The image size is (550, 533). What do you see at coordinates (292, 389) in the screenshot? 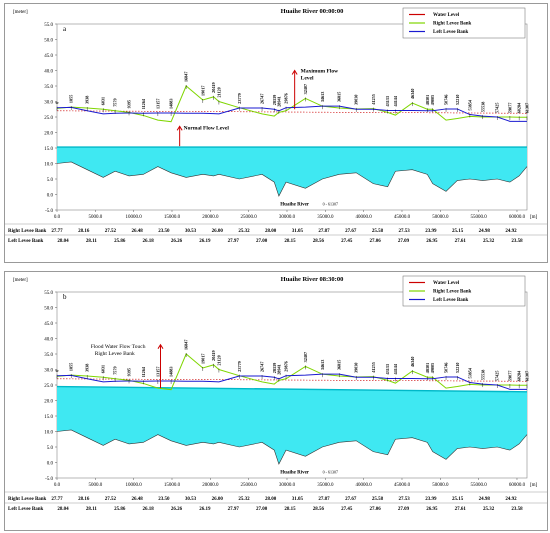
I see `series-water-level` at bounding box center [292, 389].